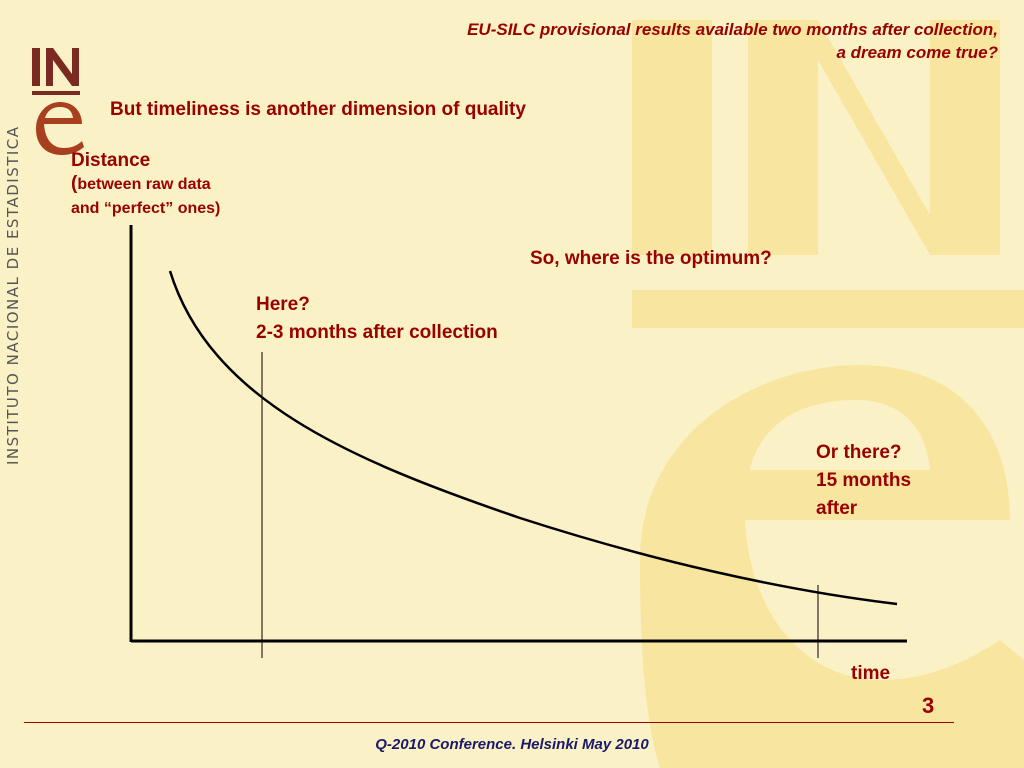 Image resolution: width=1024 pixels, height=768 pixels. What do you see at coordinates (377, 332) in the screenshot?
I see `annotation-here-line2: 2-3 months after collection` at bounding box center [377, 332].